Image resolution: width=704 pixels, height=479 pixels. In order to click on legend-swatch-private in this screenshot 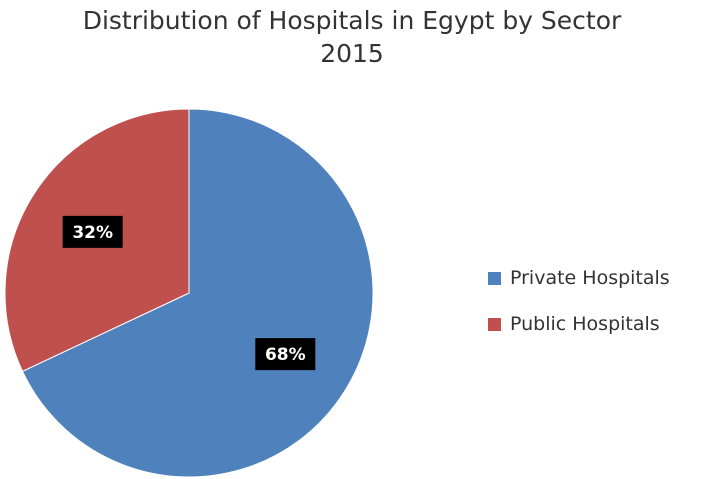, I will do `click(494, 278)`.